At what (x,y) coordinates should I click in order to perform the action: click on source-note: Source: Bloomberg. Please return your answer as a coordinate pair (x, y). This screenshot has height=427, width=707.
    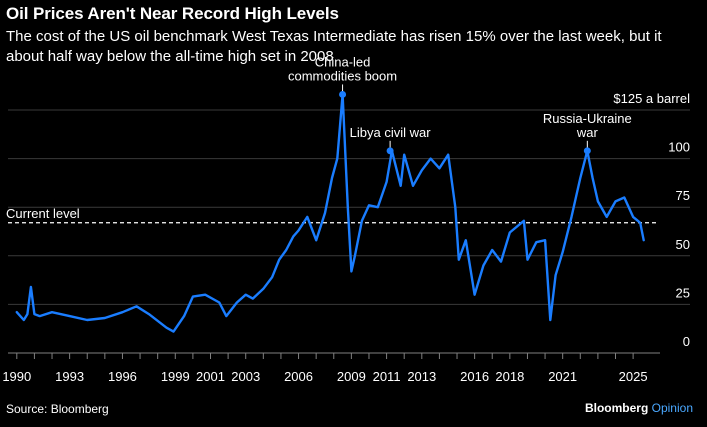
    Looking at the image, I should click on (57, 409).